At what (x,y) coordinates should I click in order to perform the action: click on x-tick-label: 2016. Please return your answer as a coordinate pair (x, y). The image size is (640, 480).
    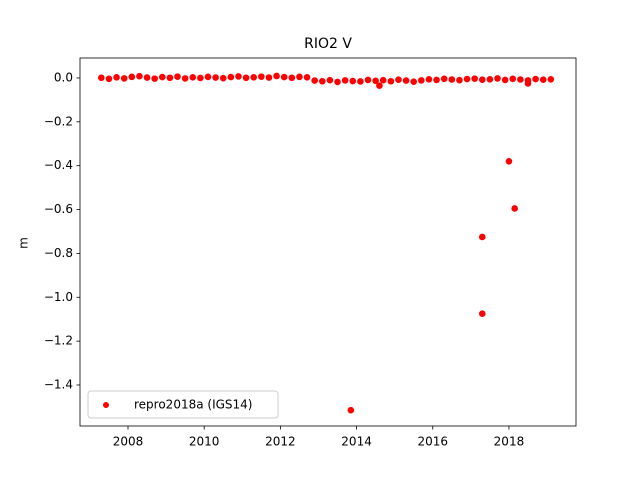
    Looking at the image, I should click on (432, 442).